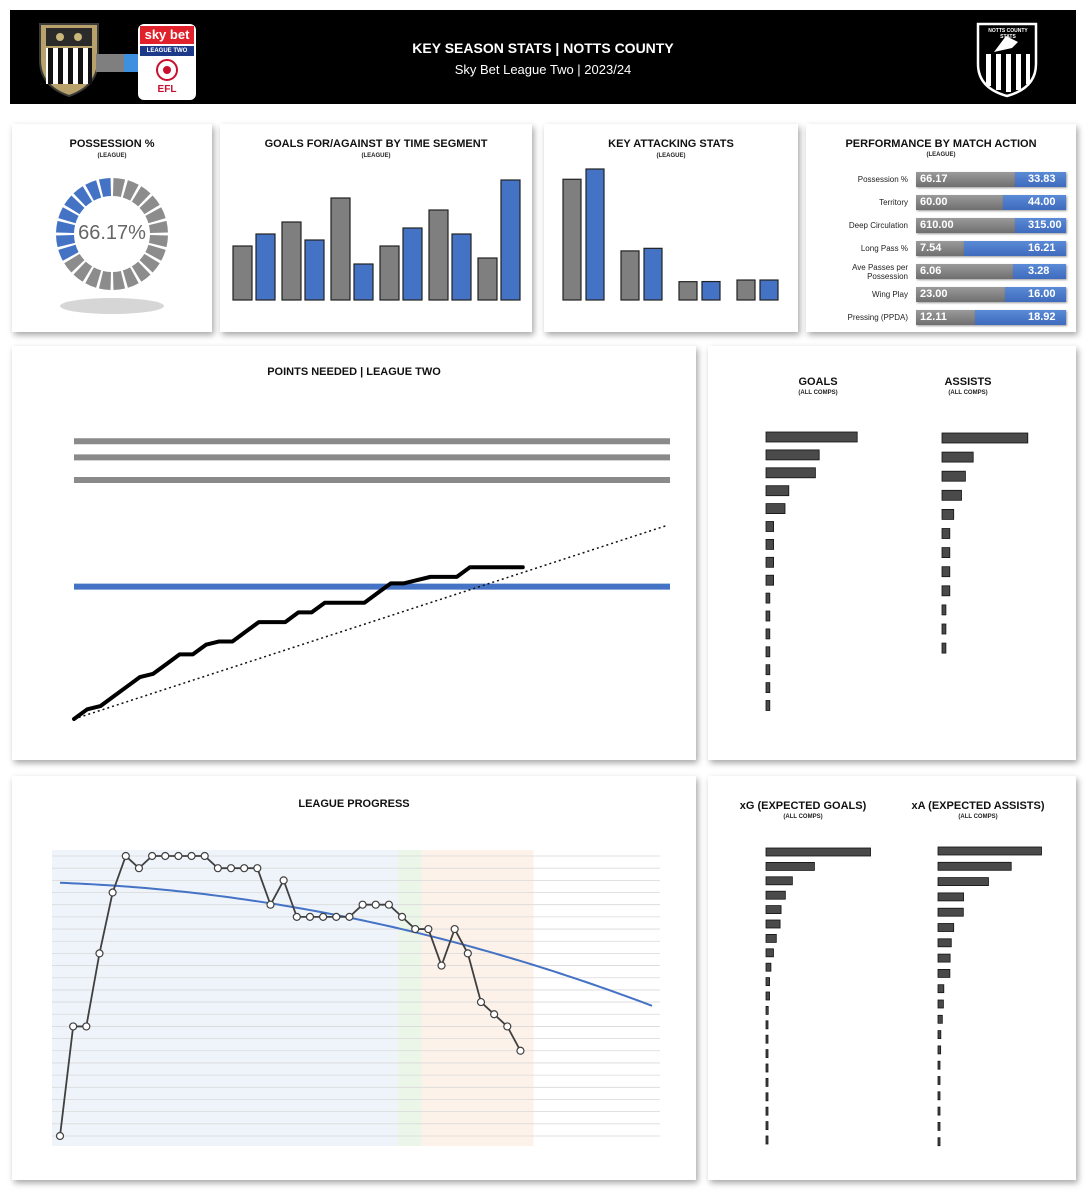 The width and height of the screenshot is (1090, 1200). What do you see at coordinates (572, 239) in the screenshot?
I see `attacking-for-bar` at bounding box center [572, 239].